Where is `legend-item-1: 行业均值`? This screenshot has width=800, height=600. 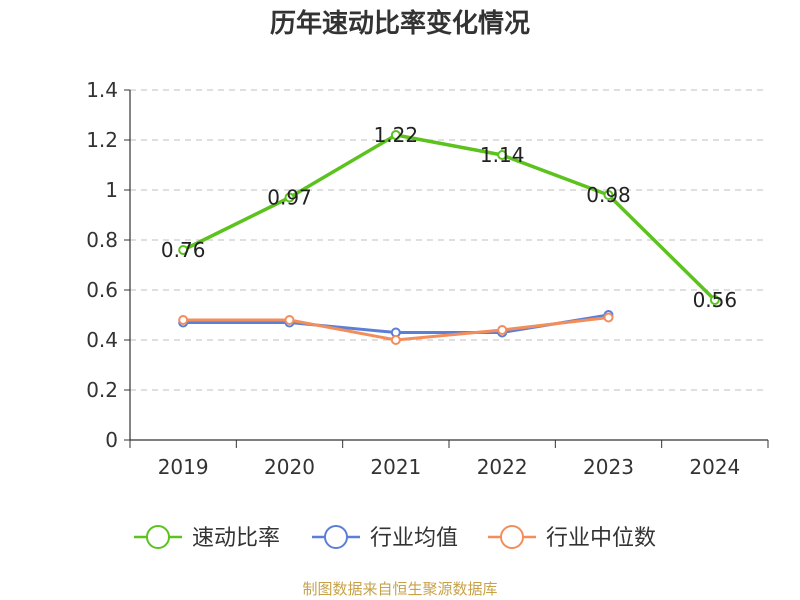 legend-item-1: 行业均值 is located at coordinates (385, 538).